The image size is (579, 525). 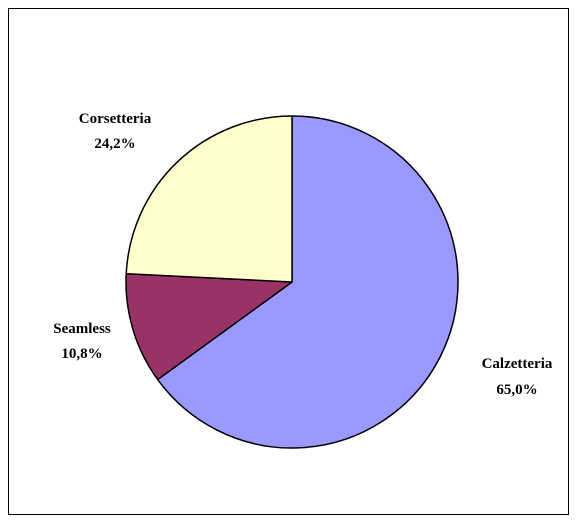 I want to click on label-name-seamless: Seamless, so click(x=82, y=329).